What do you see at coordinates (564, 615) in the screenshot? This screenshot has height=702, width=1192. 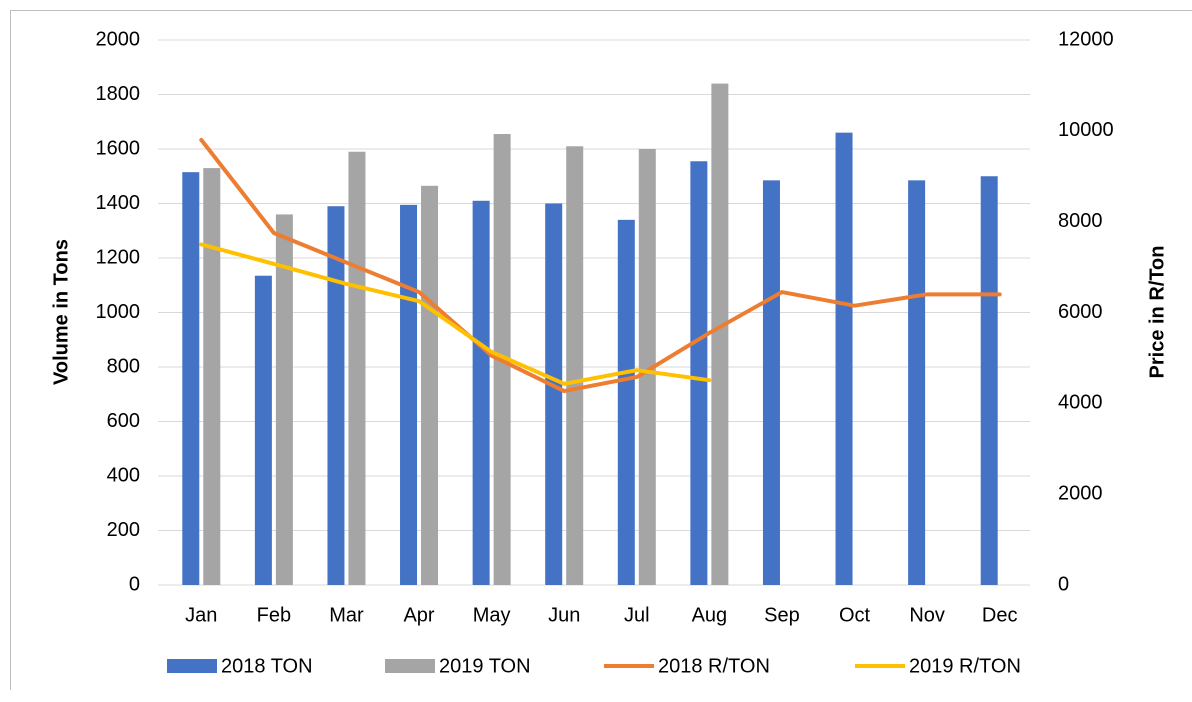 I see `x-tick-label: Jun` at bounding box center [564, 615].